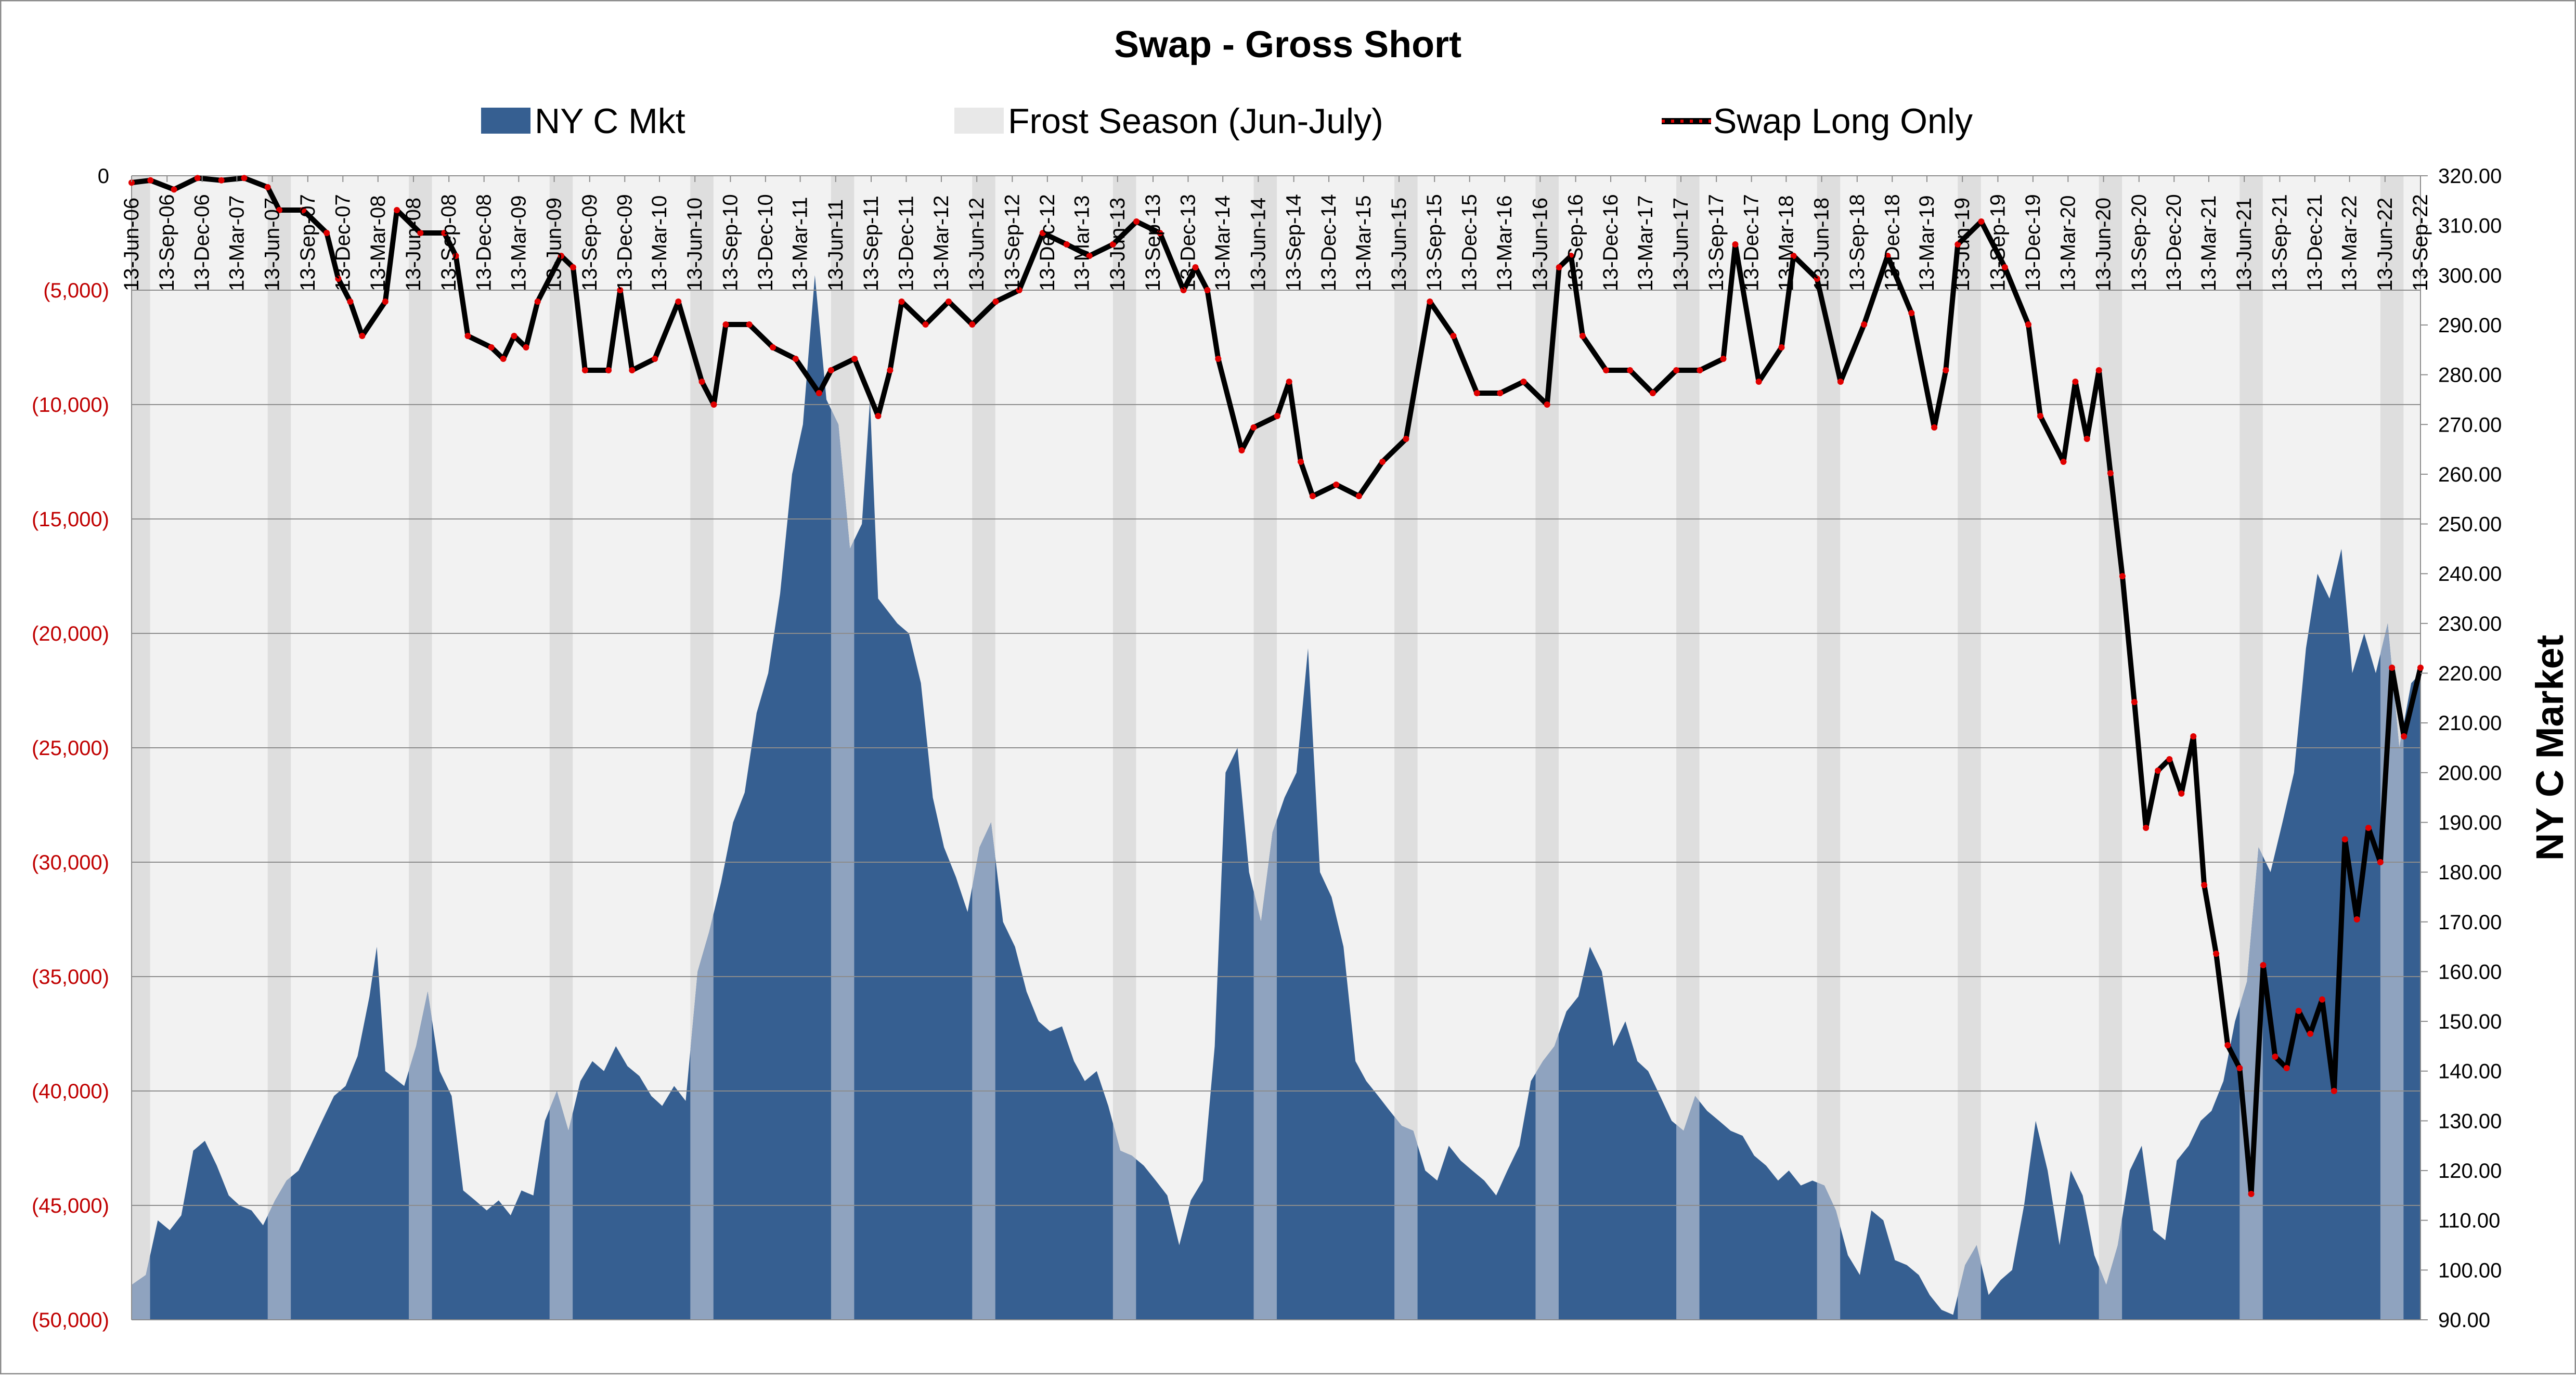 Image resolution: width=2576 pixels, height=1377 pixels. Describe the element at coordinates (2103, 244) in the screenshot. I see `x-axis-tick-label: 13-Jun-20` at that location.